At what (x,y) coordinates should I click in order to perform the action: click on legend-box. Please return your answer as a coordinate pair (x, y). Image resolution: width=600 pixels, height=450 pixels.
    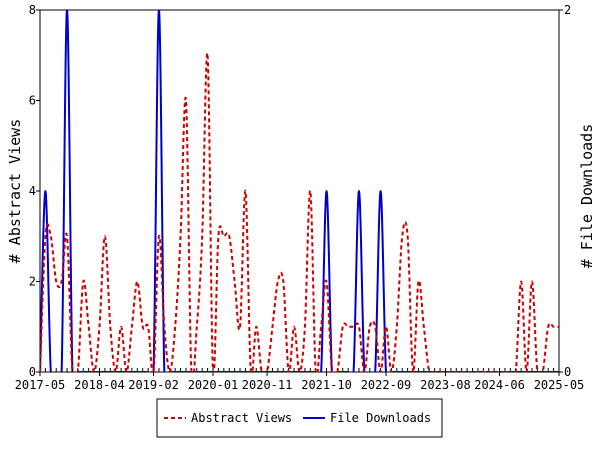
    Looking at the image, I should click on (299, 418).